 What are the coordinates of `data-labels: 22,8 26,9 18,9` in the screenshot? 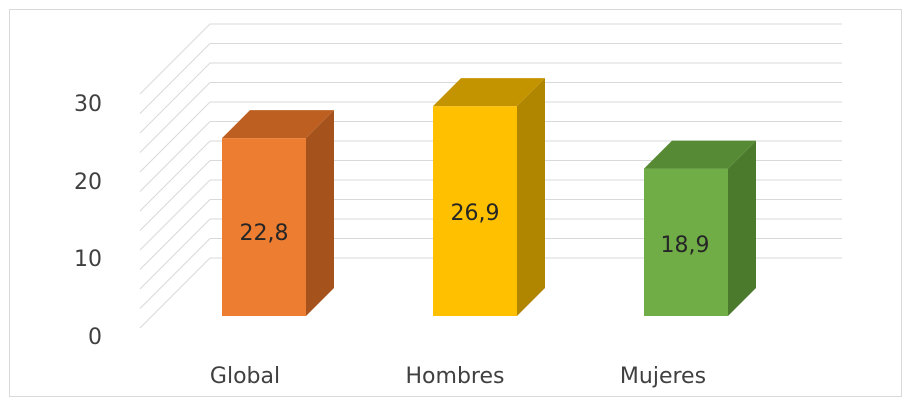 It's located at (475, 229).